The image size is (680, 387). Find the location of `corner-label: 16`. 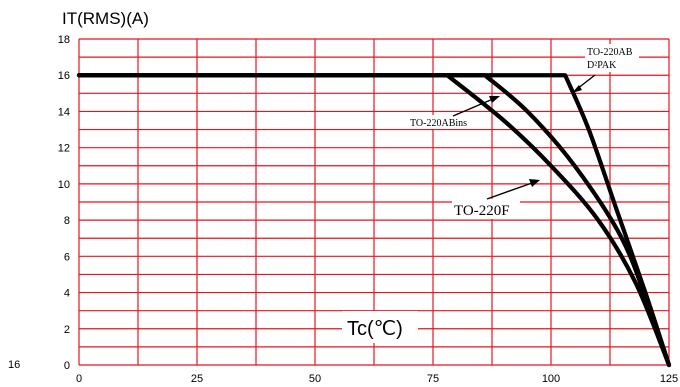

corner-label: 16 is located at coordinates (14, 365).